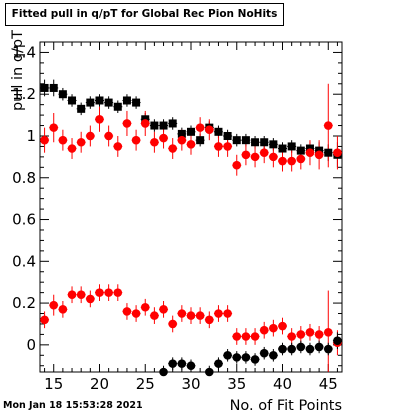  What do you see at coordinates (236, 384) in the screenshot?
I see `x-tick-label: 35` at bounding box center [236, 384].